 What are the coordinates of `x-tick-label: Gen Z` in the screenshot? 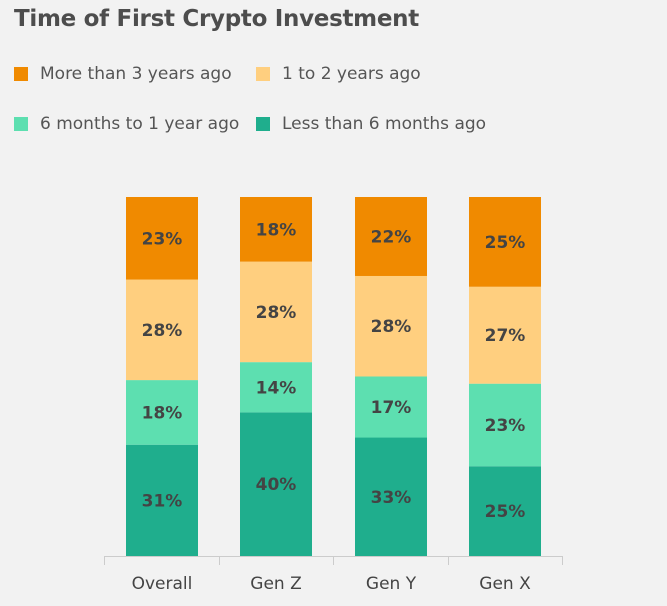 It's located at (275, 584).